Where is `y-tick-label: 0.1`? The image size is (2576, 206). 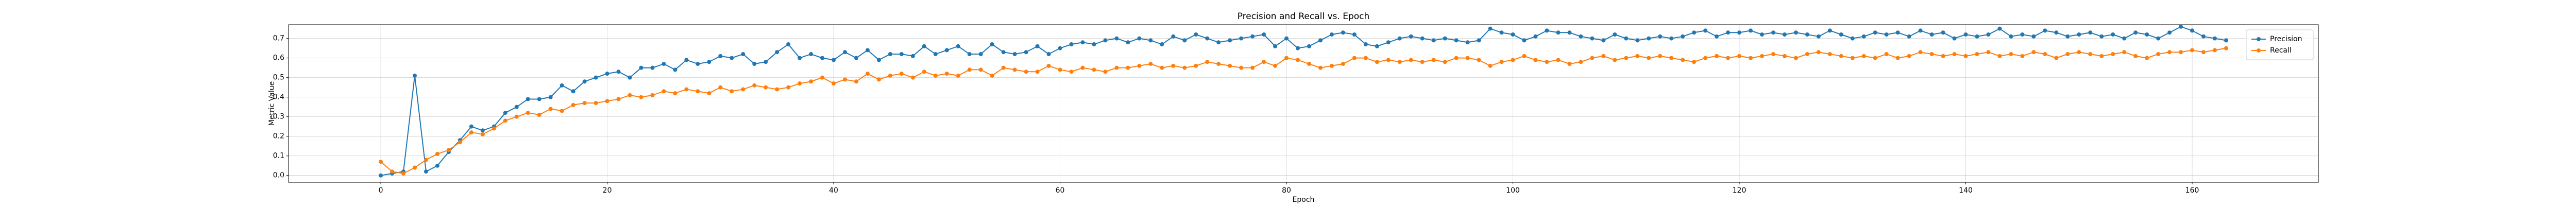
y-tick-label: 0.1 is located at coordinates (279, 156).